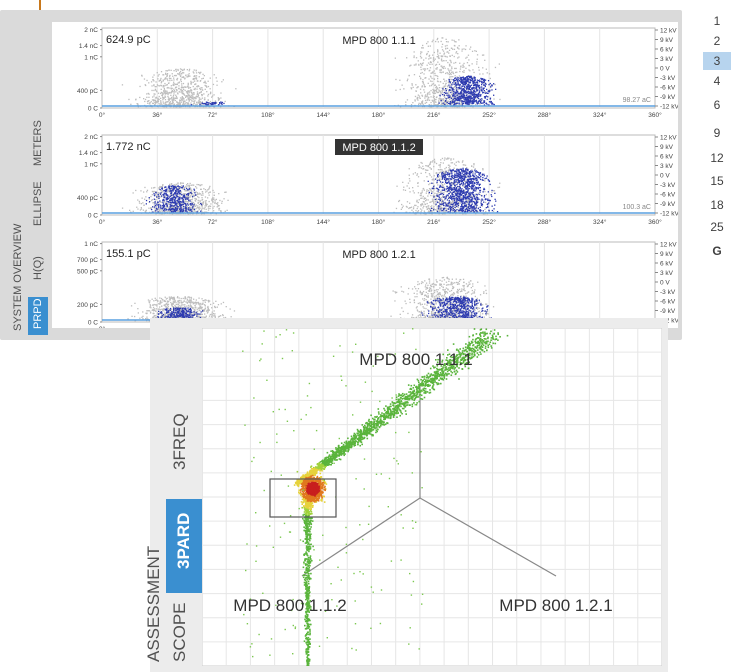  What do you see at coordinates (38, 143) in the screenshot?
I see `tab-meters: METERS` at bounding box center [38, 143].